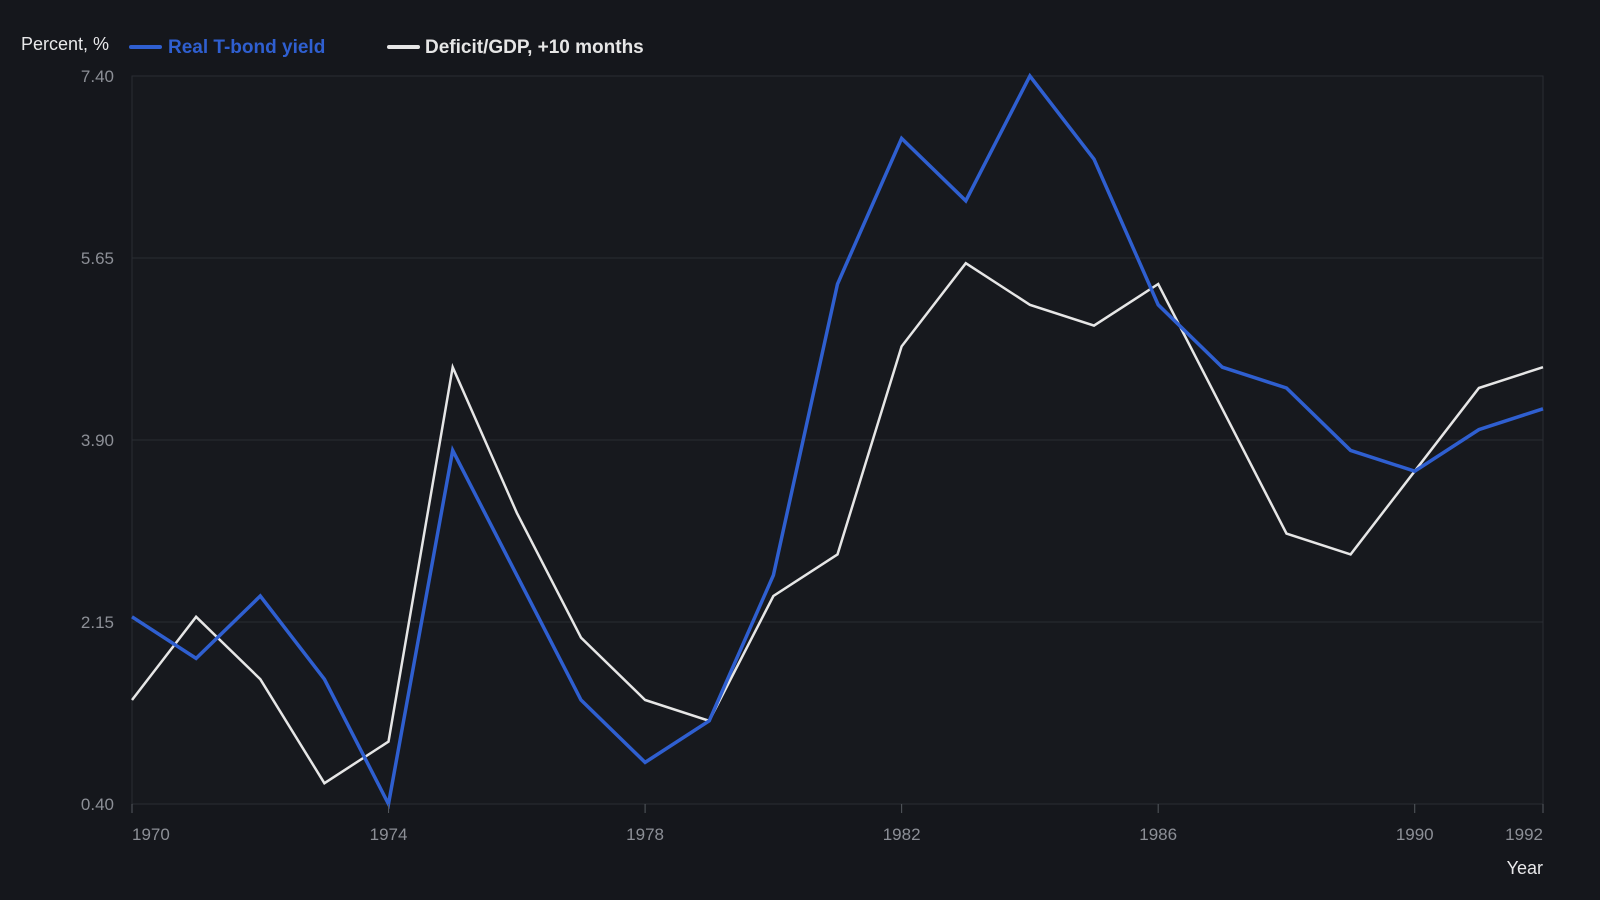 The image size is (1600, 900). I want to click on x-tick-label: 1974, so click(389, 834).